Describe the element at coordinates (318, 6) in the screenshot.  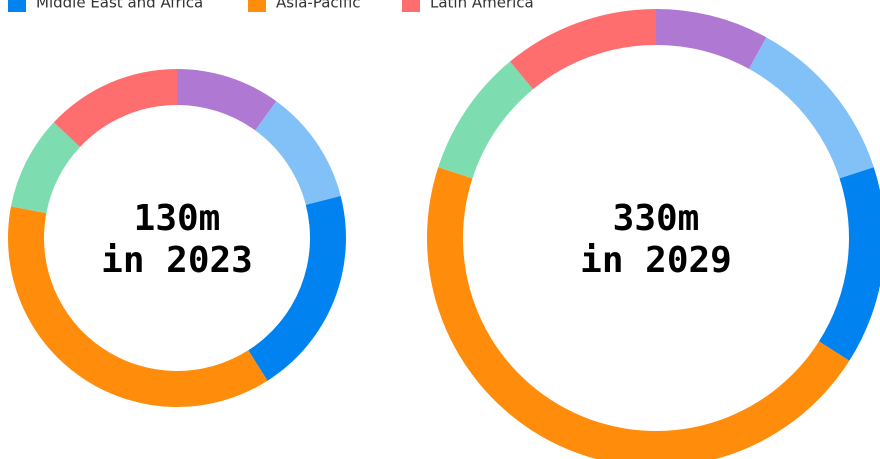
I see `legend-label: Asia-Pacific` at that location.